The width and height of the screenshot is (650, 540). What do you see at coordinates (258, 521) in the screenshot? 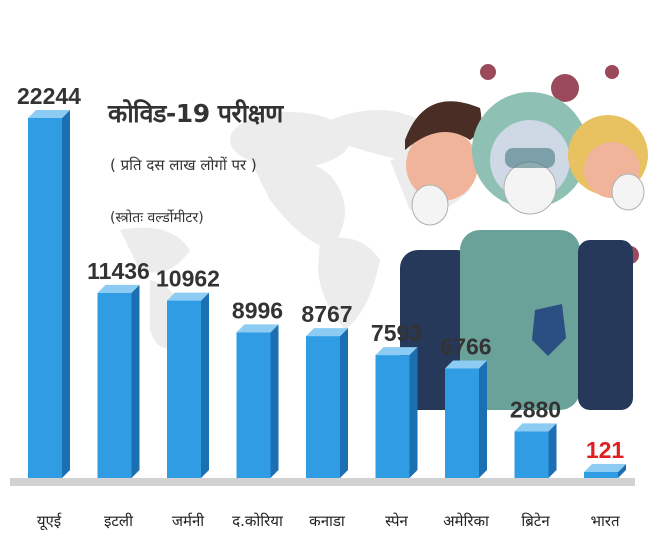
I see `category-label: द.कोरिया` at bounding box center [258, 521].